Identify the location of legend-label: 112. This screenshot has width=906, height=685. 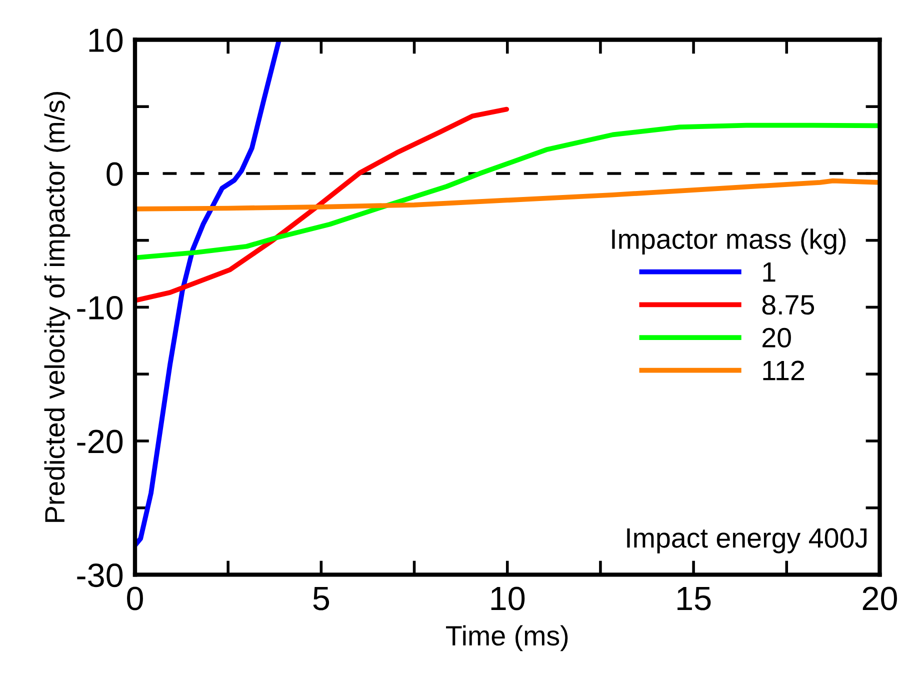
(783, 370).